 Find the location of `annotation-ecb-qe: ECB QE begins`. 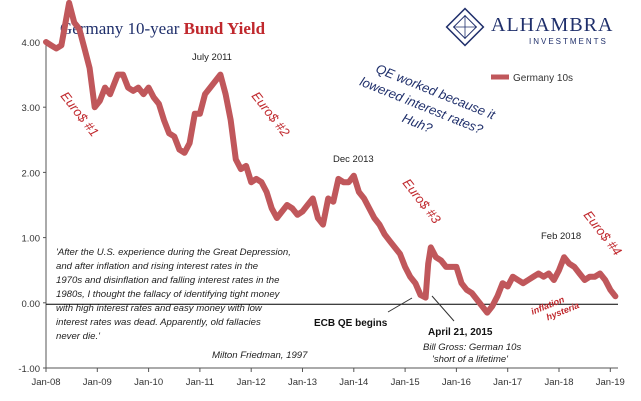

annotation-ecb-qe: ECB QE begins is located at coordinates (351, 323).